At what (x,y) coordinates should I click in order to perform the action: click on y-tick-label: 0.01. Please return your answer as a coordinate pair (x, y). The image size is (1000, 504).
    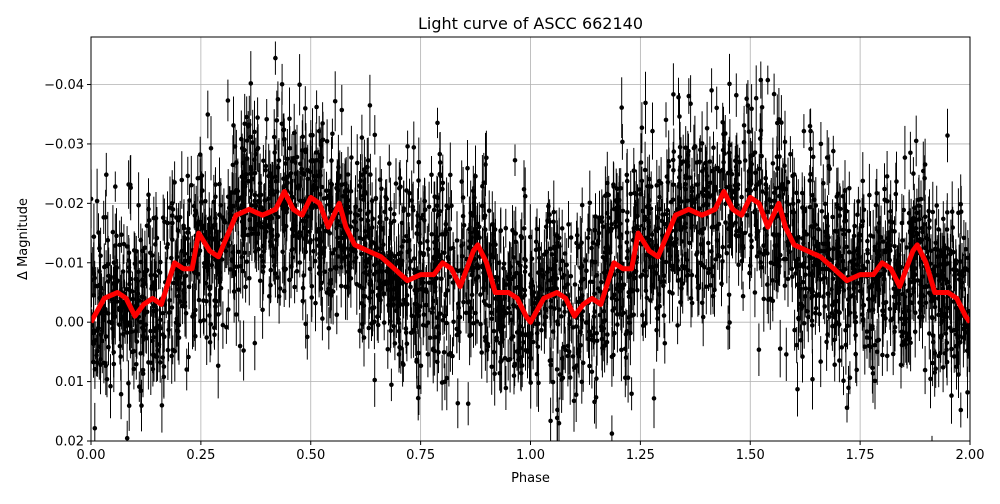
    Looking at the image, I should click on (69, 382).